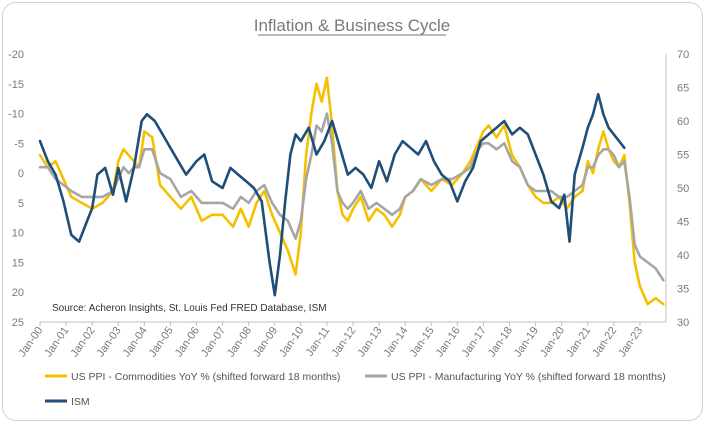 The width and height of the screenshot is (707, 425). Describe the element at coordinates (552, 342) in the screenshot. I see `x-tick-label: Jan-20` at that location.